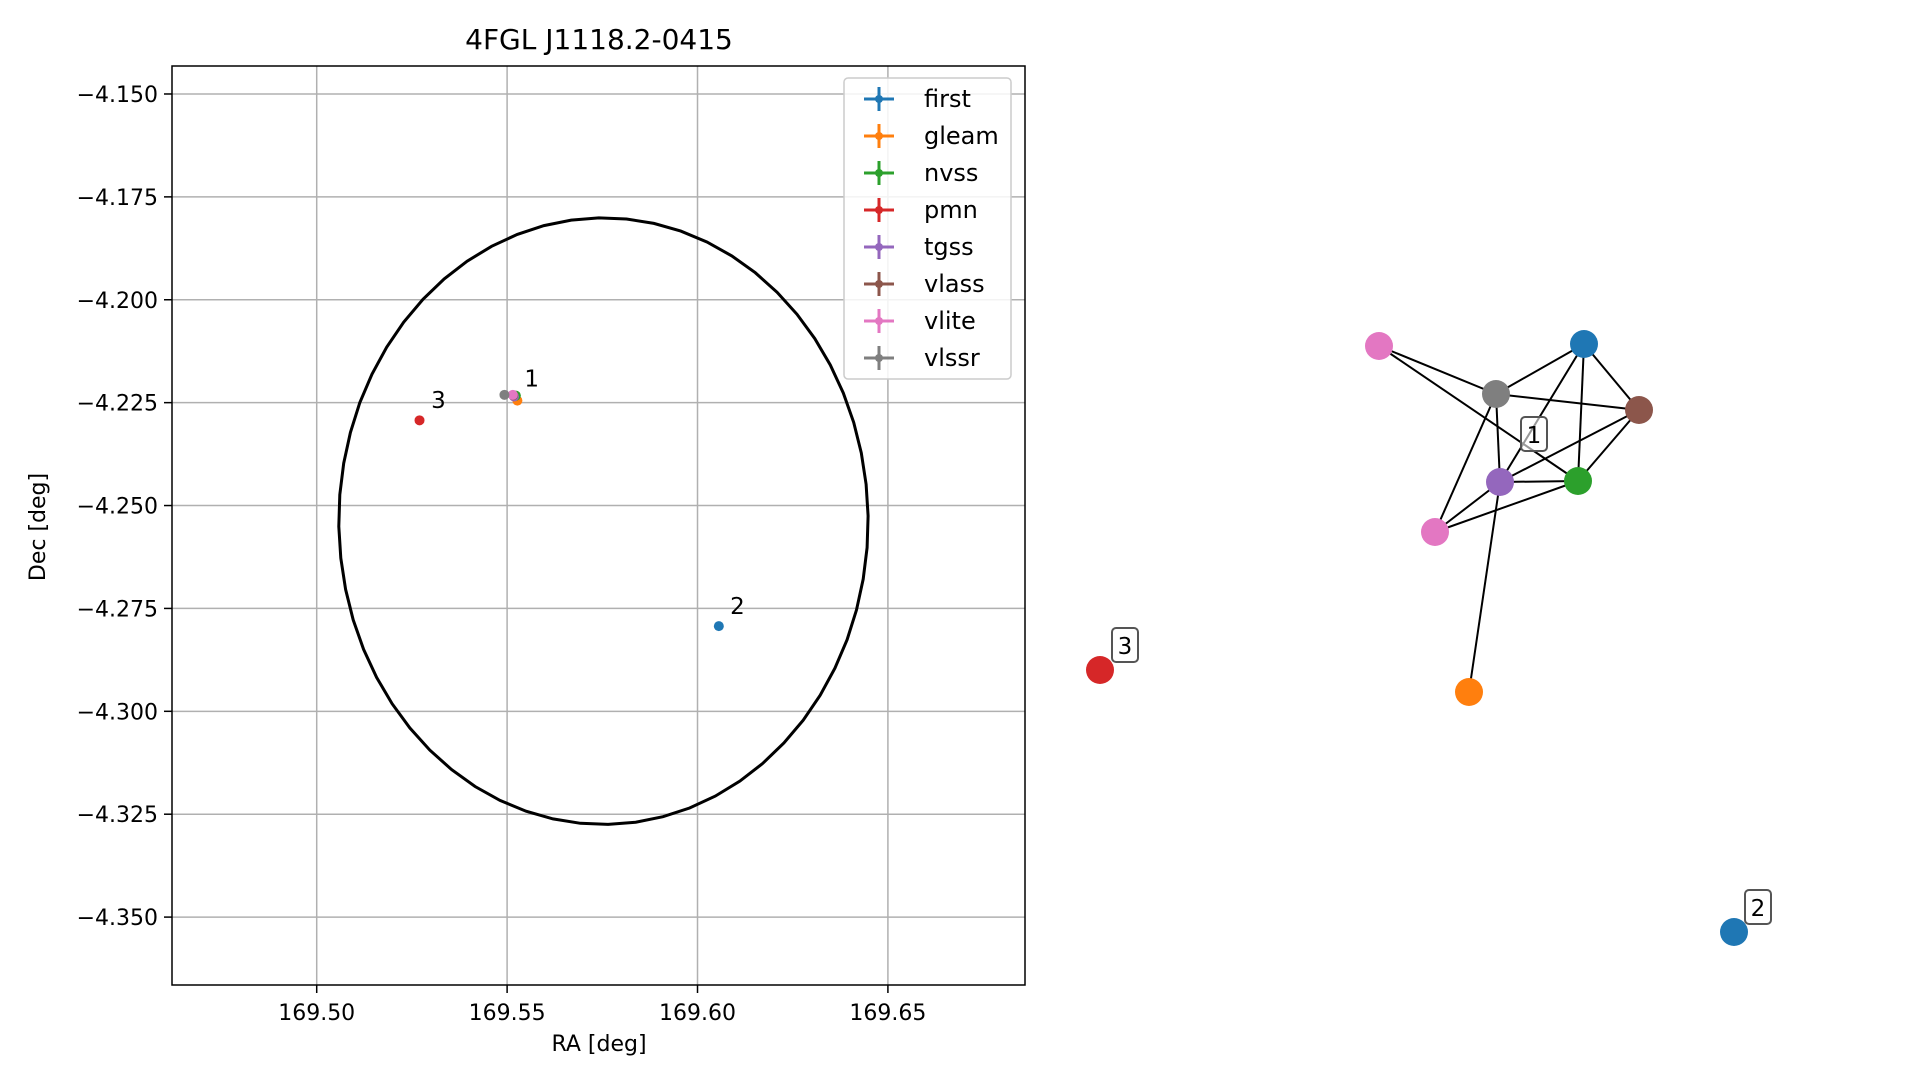 Image resolution: width=1919 pixels, height=1080 pixels. Describe the element at coordinates (531, 379) in the screenshot. I see `point-label: 1` at that location.